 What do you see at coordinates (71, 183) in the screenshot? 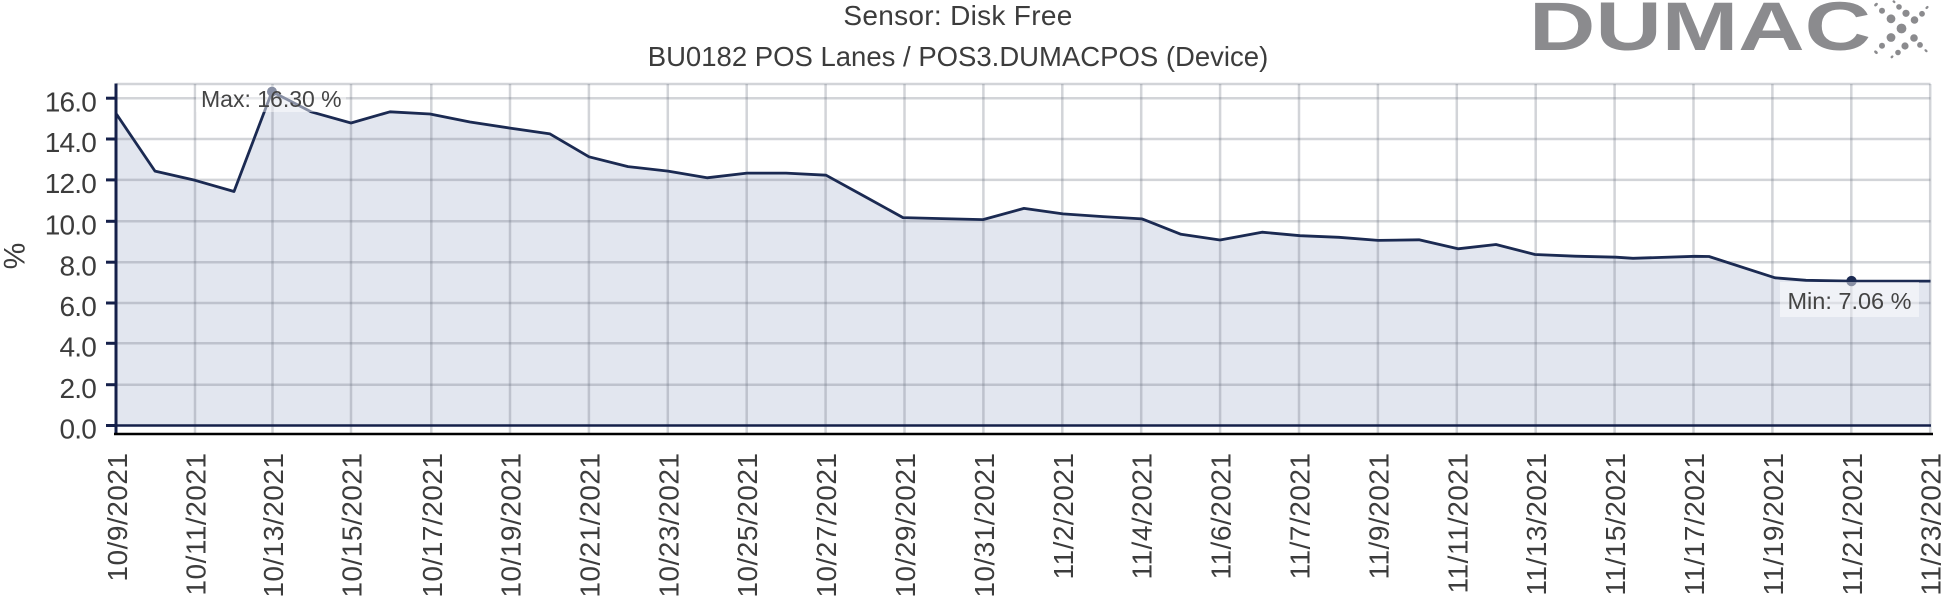
I see `svg-text: 12.0` at bounding box center [71, 183].